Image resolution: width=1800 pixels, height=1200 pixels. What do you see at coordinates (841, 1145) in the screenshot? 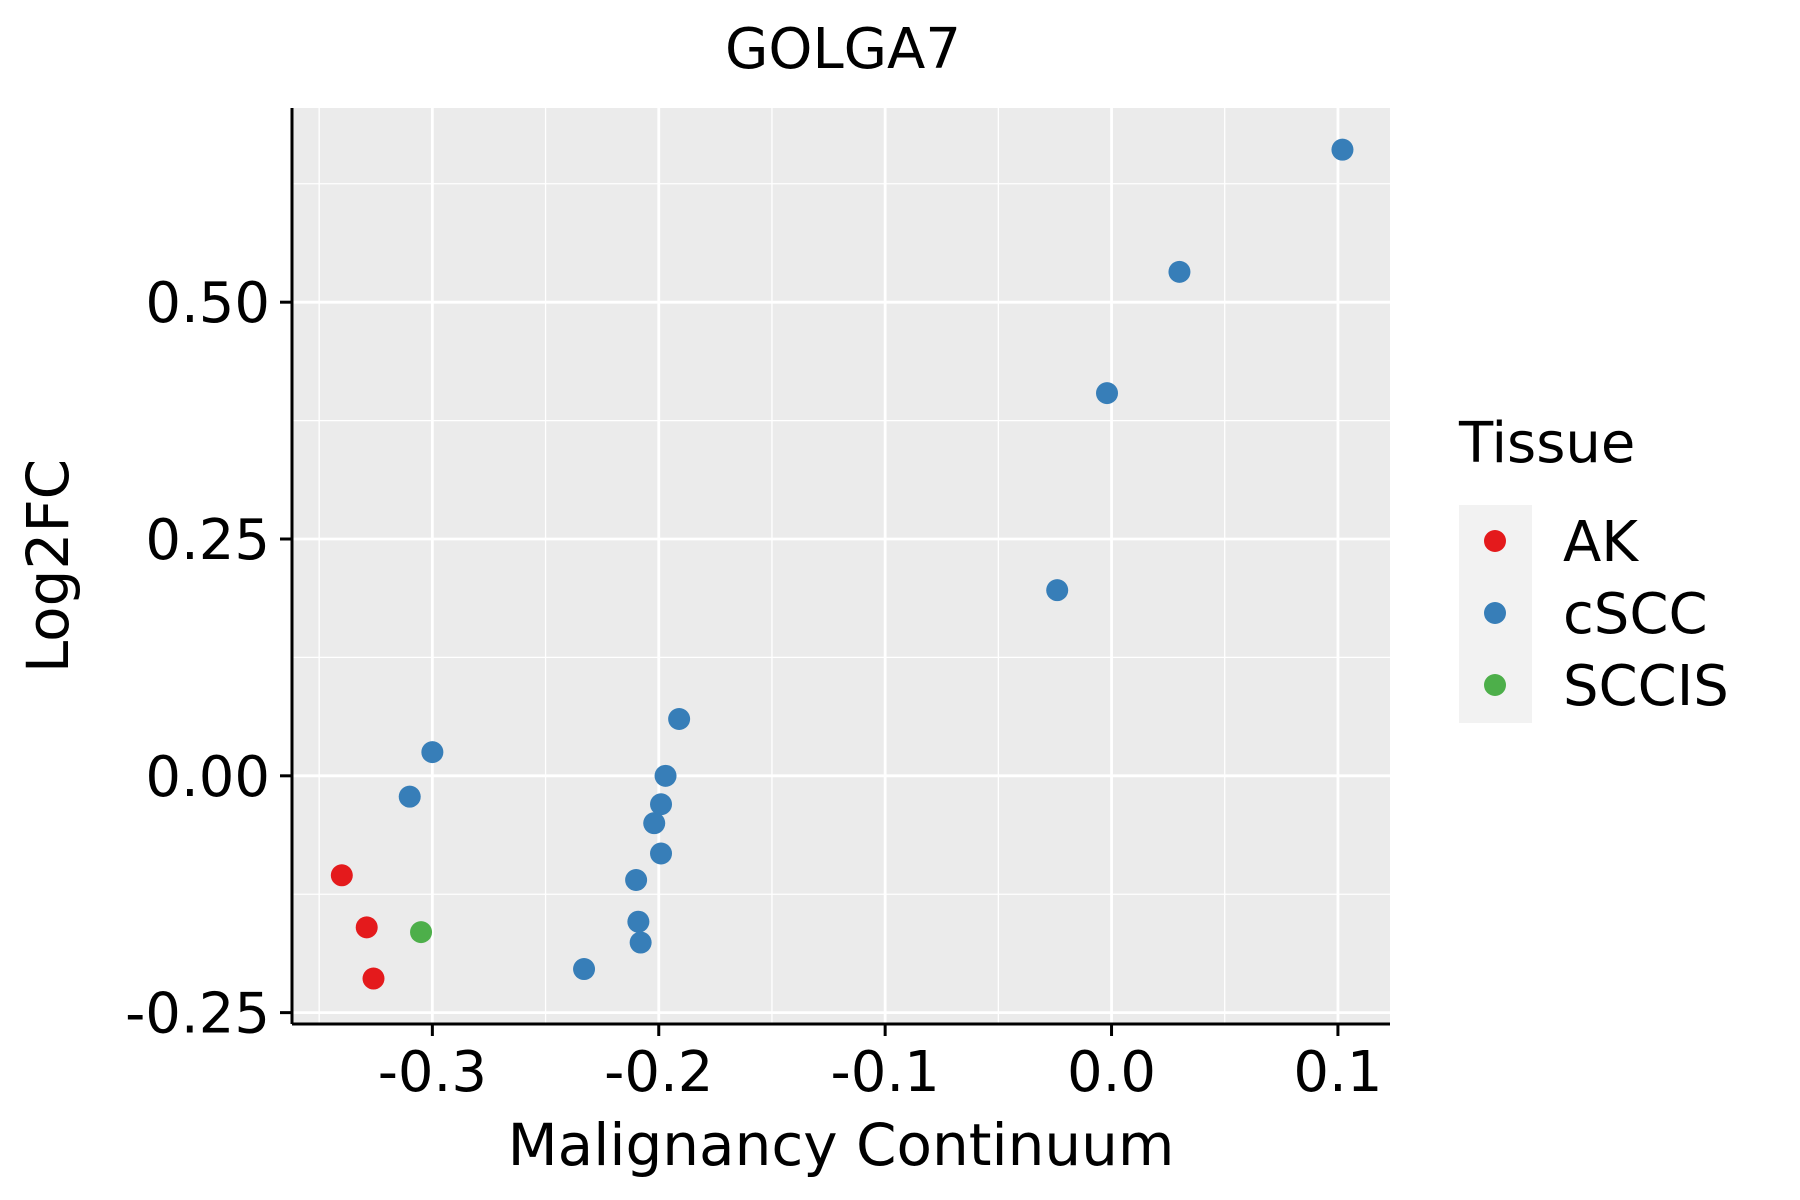
I see `x-axis-label: Malignancy Continuum` at bounding box center [841, 1145].